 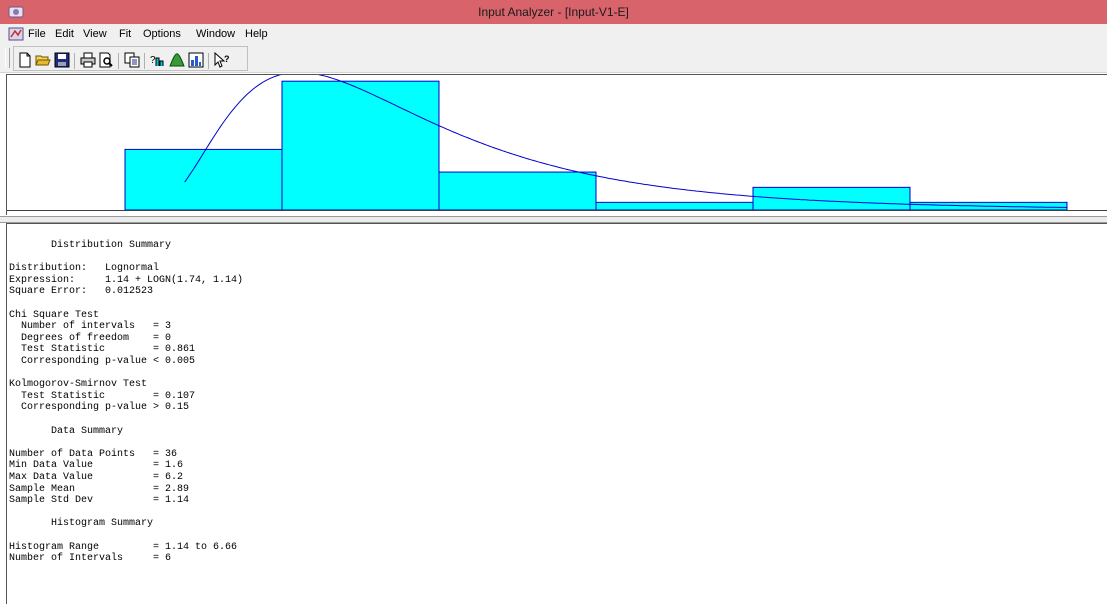 What do you see at coordinates (553, 34) in the screenshot?
I see `menu-bar: File Edit View Fit Options Window Help` at bounding box center [553, 34].